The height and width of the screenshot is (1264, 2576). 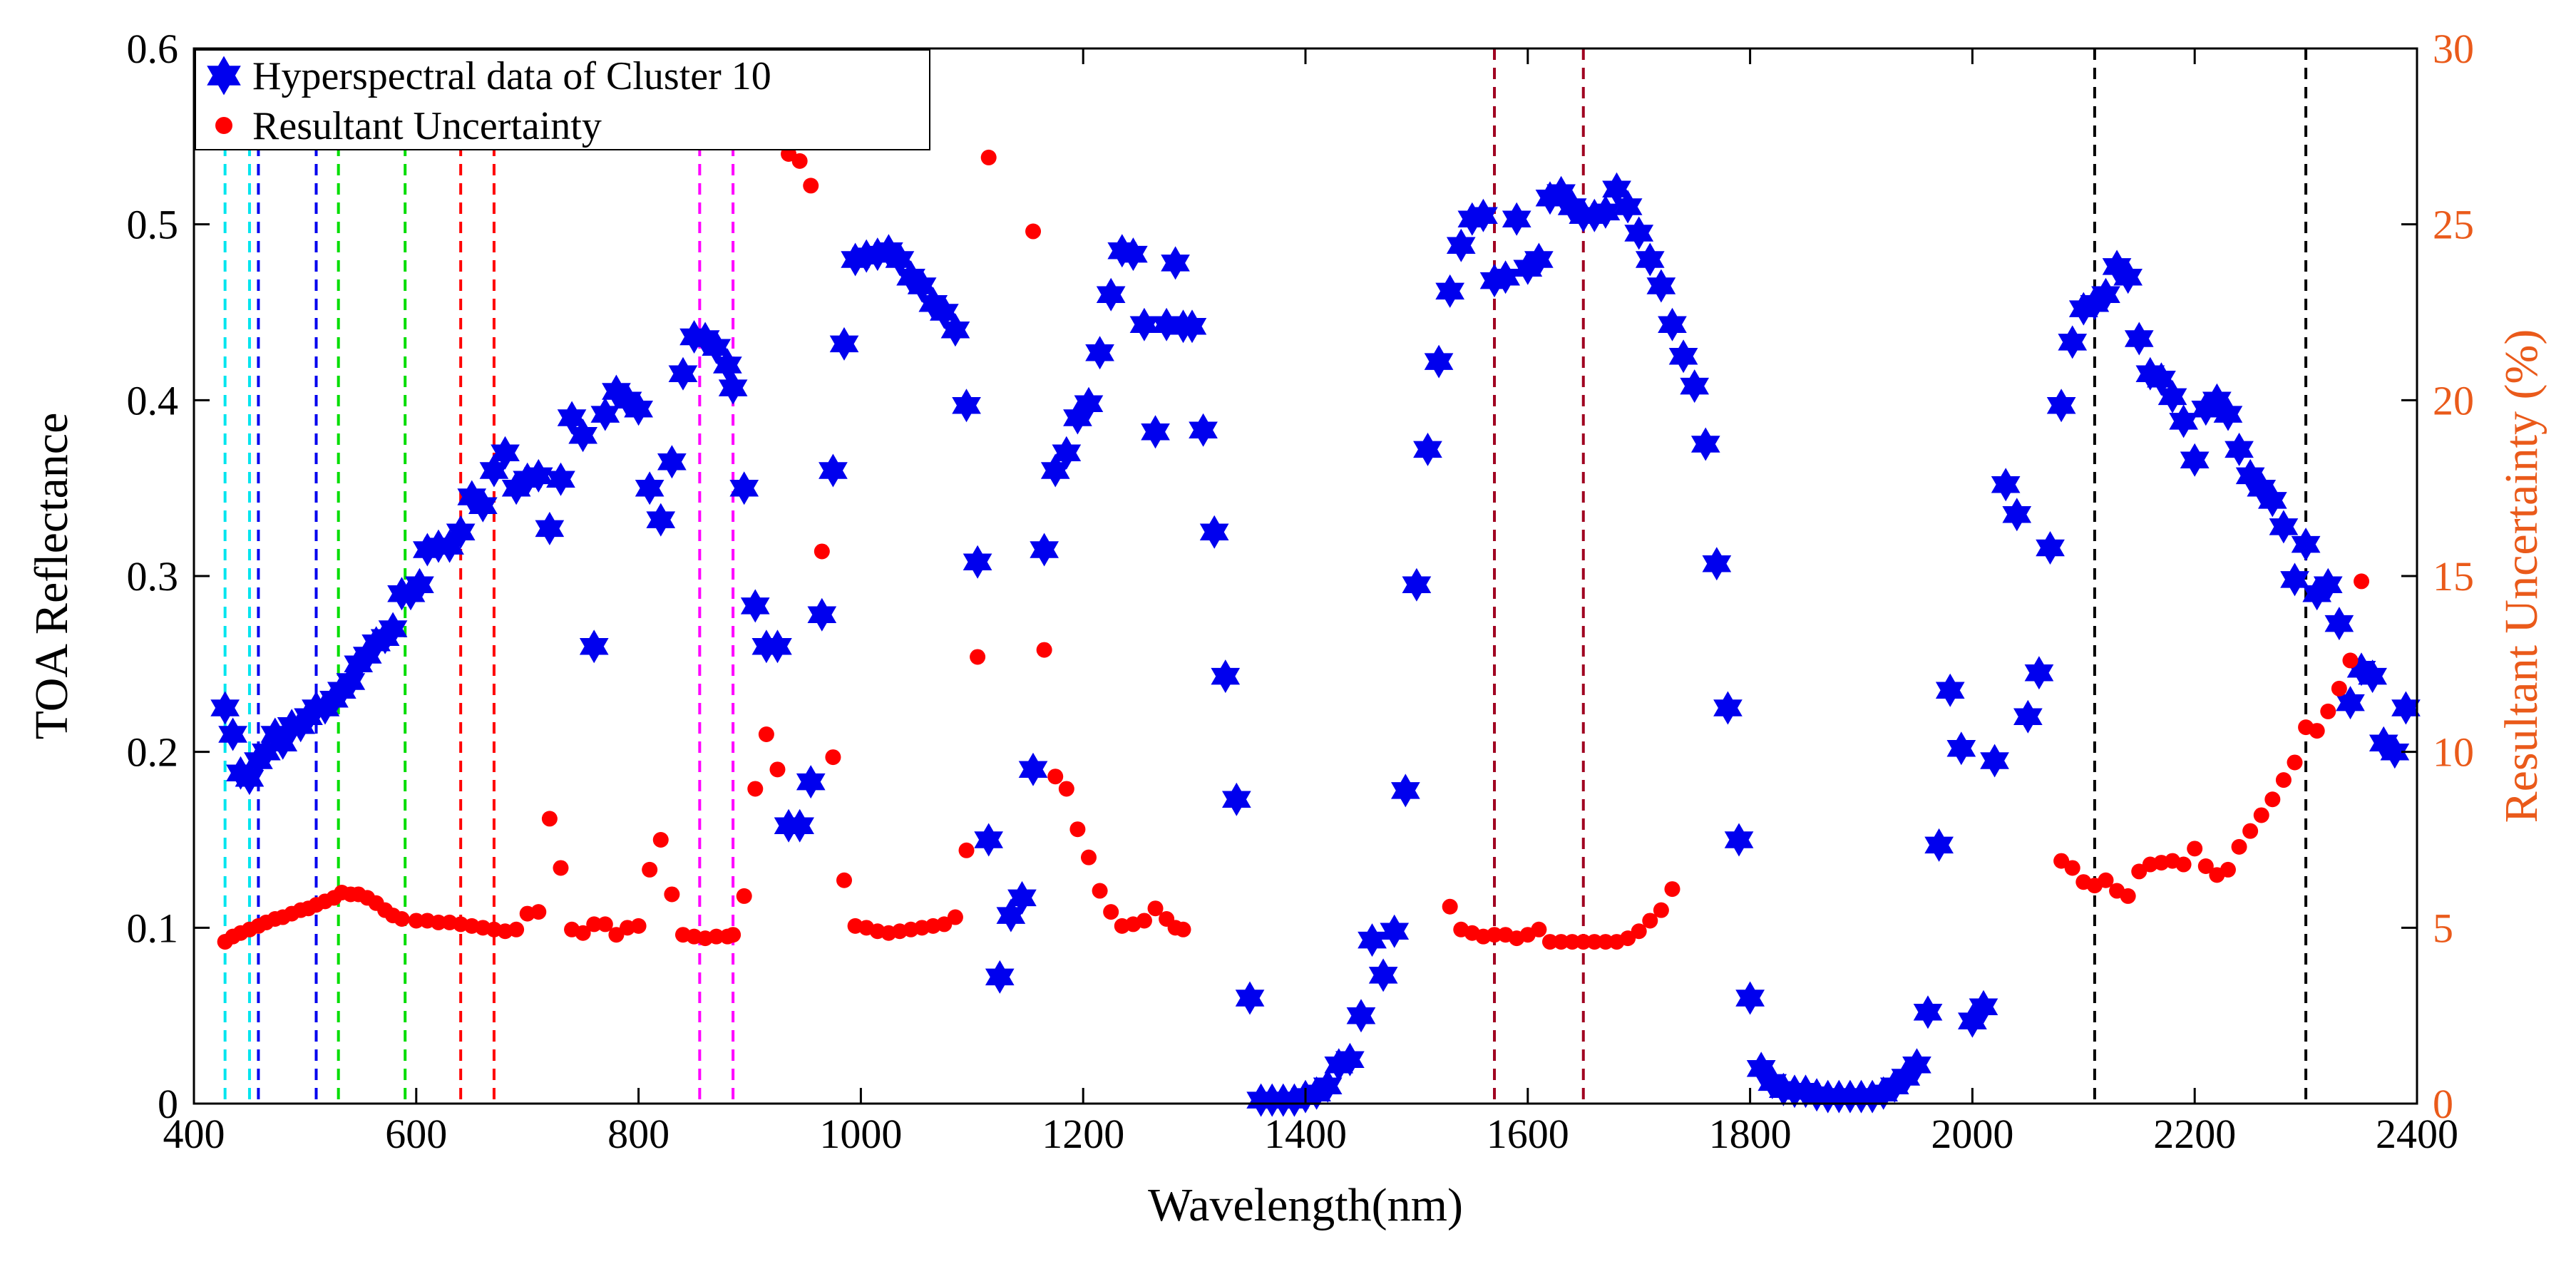 I want to click on y2-axis-label: Resultant Uncertainty (%), so click(x=2521, y=576).